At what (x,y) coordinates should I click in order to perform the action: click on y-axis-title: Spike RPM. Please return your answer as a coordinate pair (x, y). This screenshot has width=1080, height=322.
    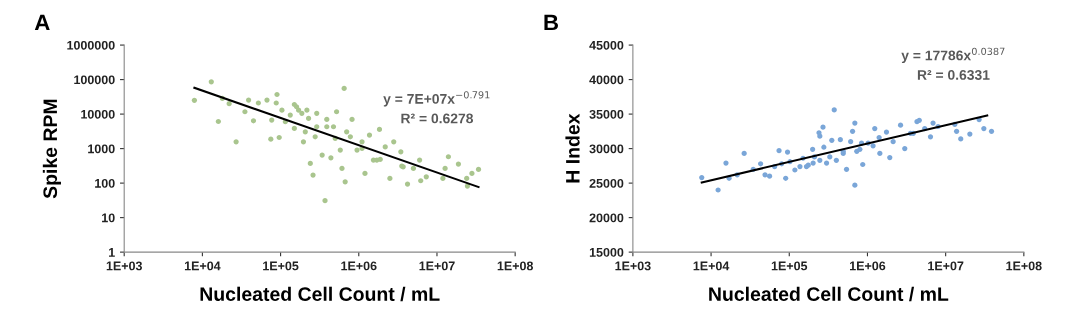
    Looking at the image, I should click on (51, 149).